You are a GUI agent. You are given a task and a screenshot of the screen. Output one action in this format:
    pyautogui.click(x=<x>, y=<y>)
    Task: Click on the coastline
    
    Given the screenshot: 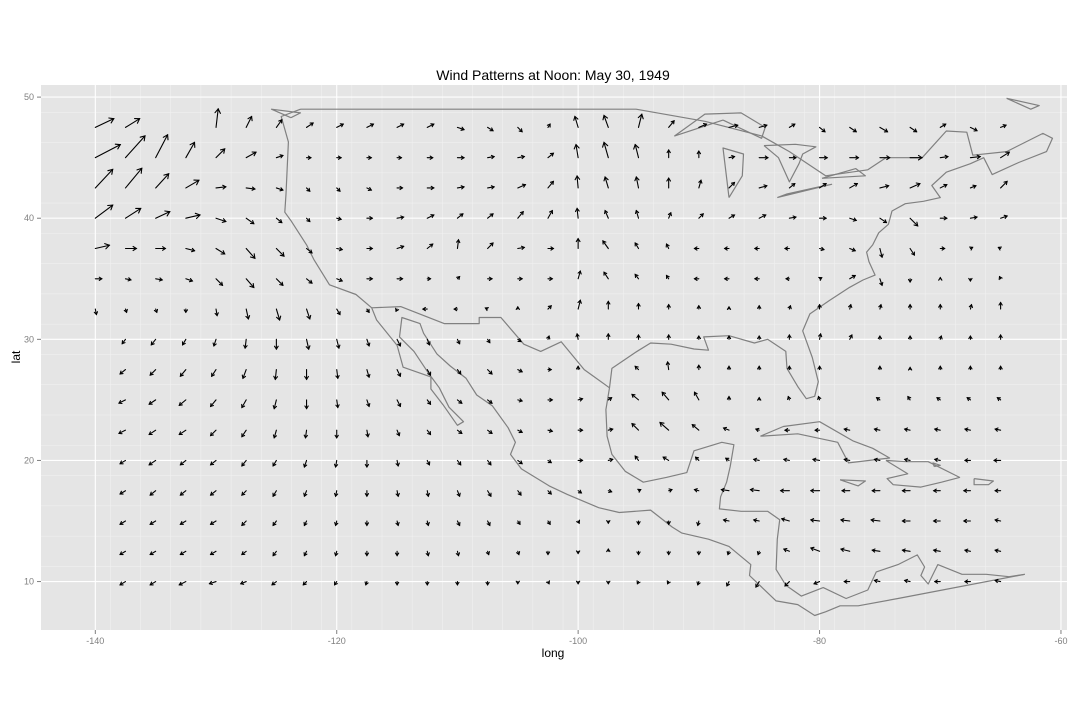 What is the action you would take?
    pyautogui.click(x=720, y=125)
    